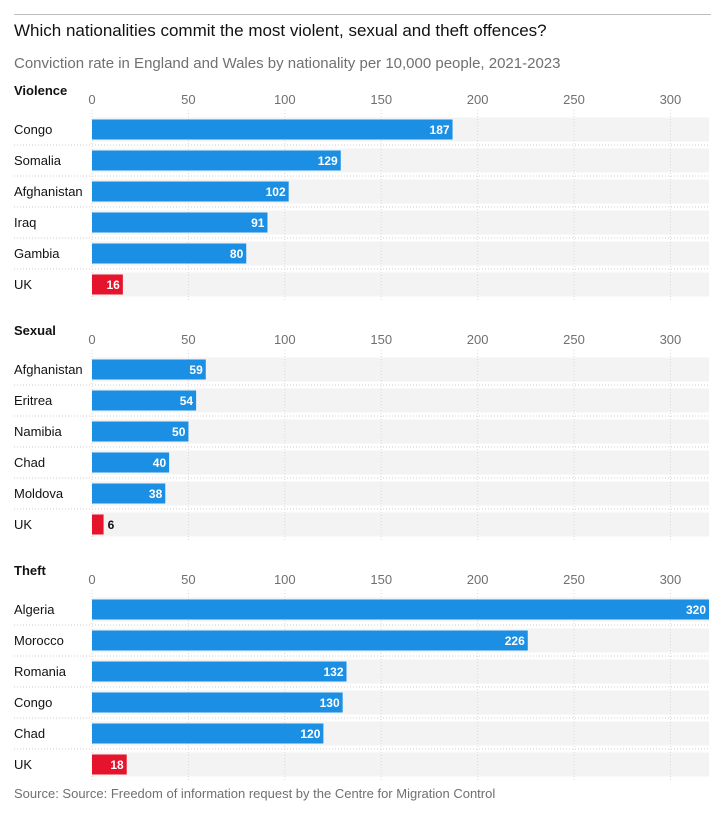  Describe the element at coordinates (38, 431) in the screenshot. I see `category-label: Namibia` at that location.